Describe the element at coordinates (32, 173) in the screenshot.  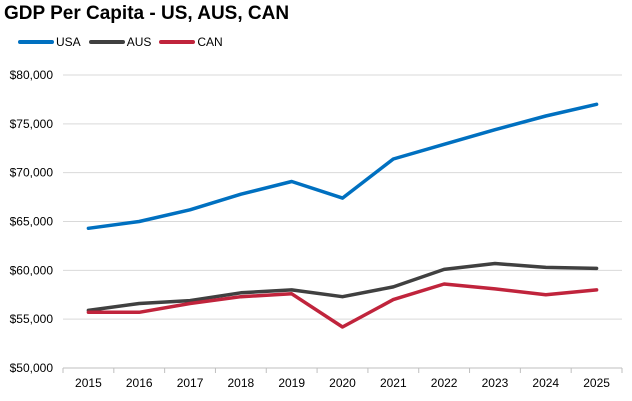
I see `y-tick-label: $70,000` at that location.